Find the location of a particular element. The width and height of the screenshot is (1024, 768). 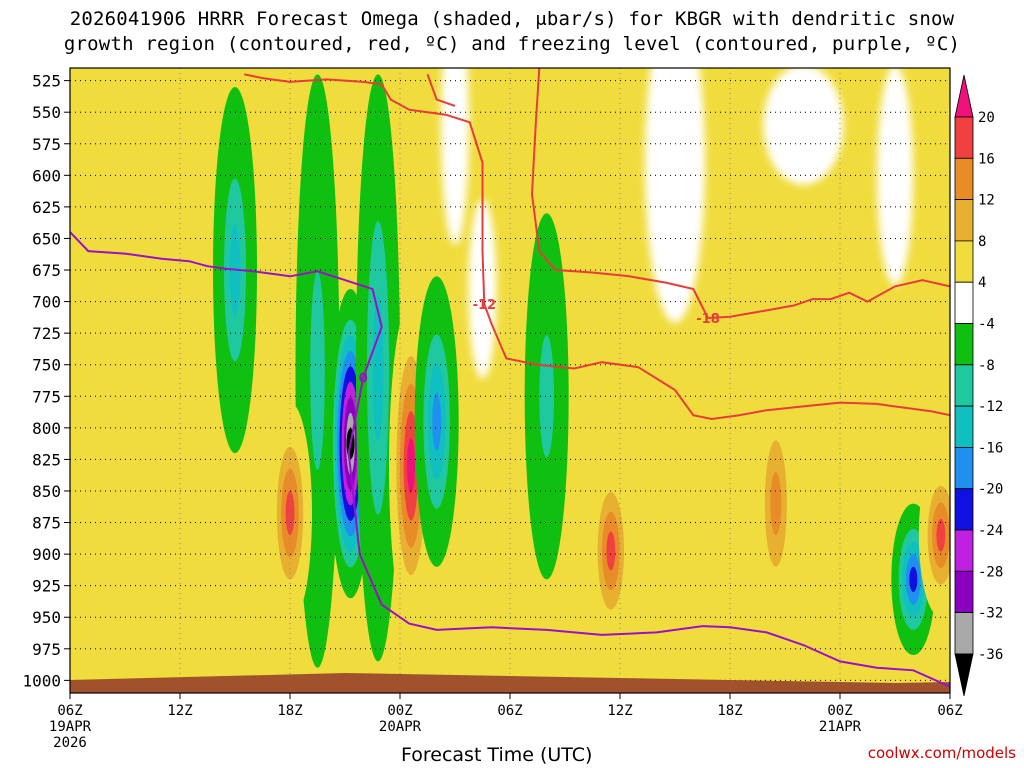

y-tick-label: 950 is located at coordinates (46, 617).